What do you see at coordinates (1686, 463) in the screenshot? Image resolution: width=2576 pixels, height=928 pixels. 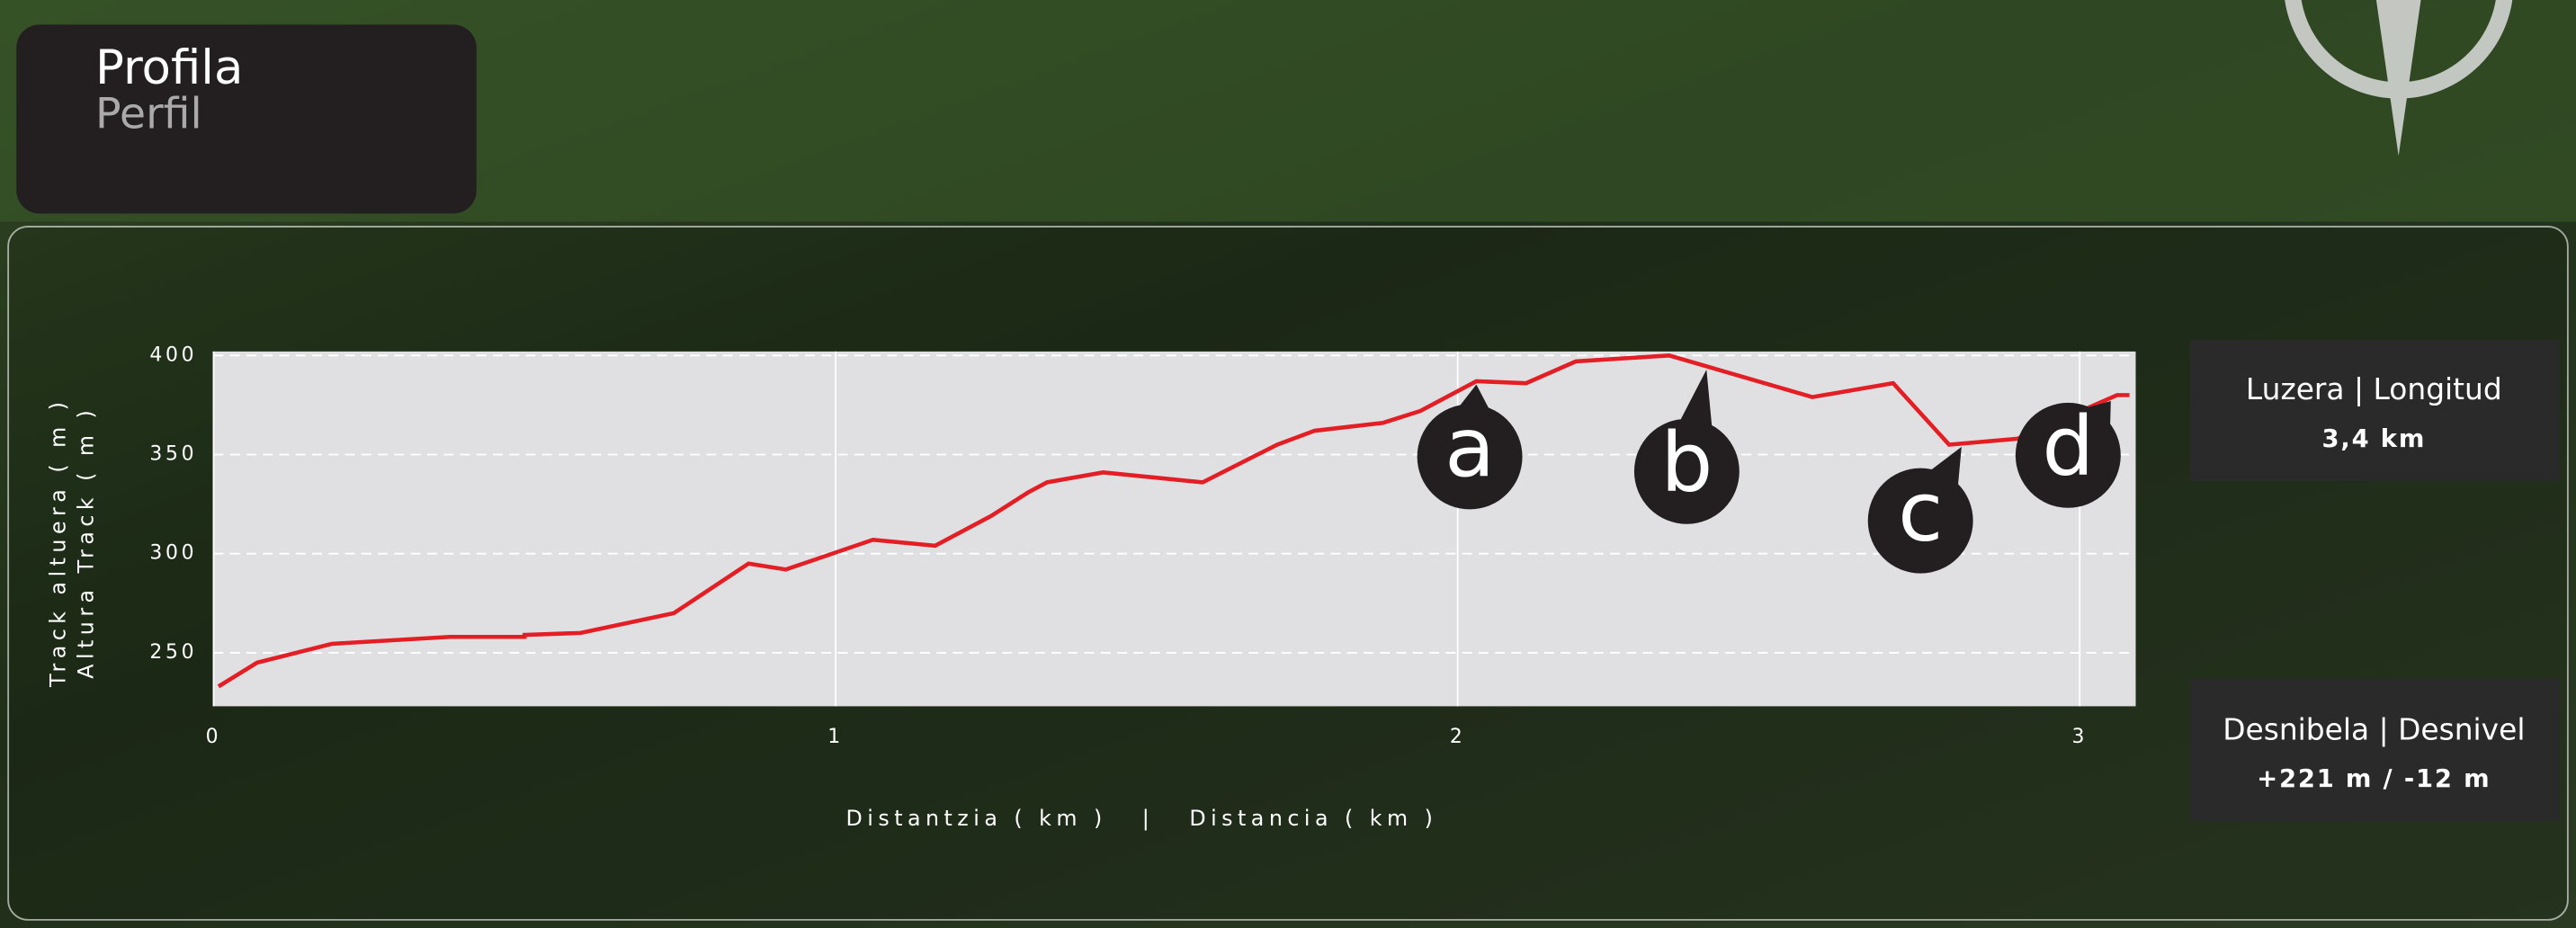 I see `annotation-label: b` at bounding box center [1686, 463].